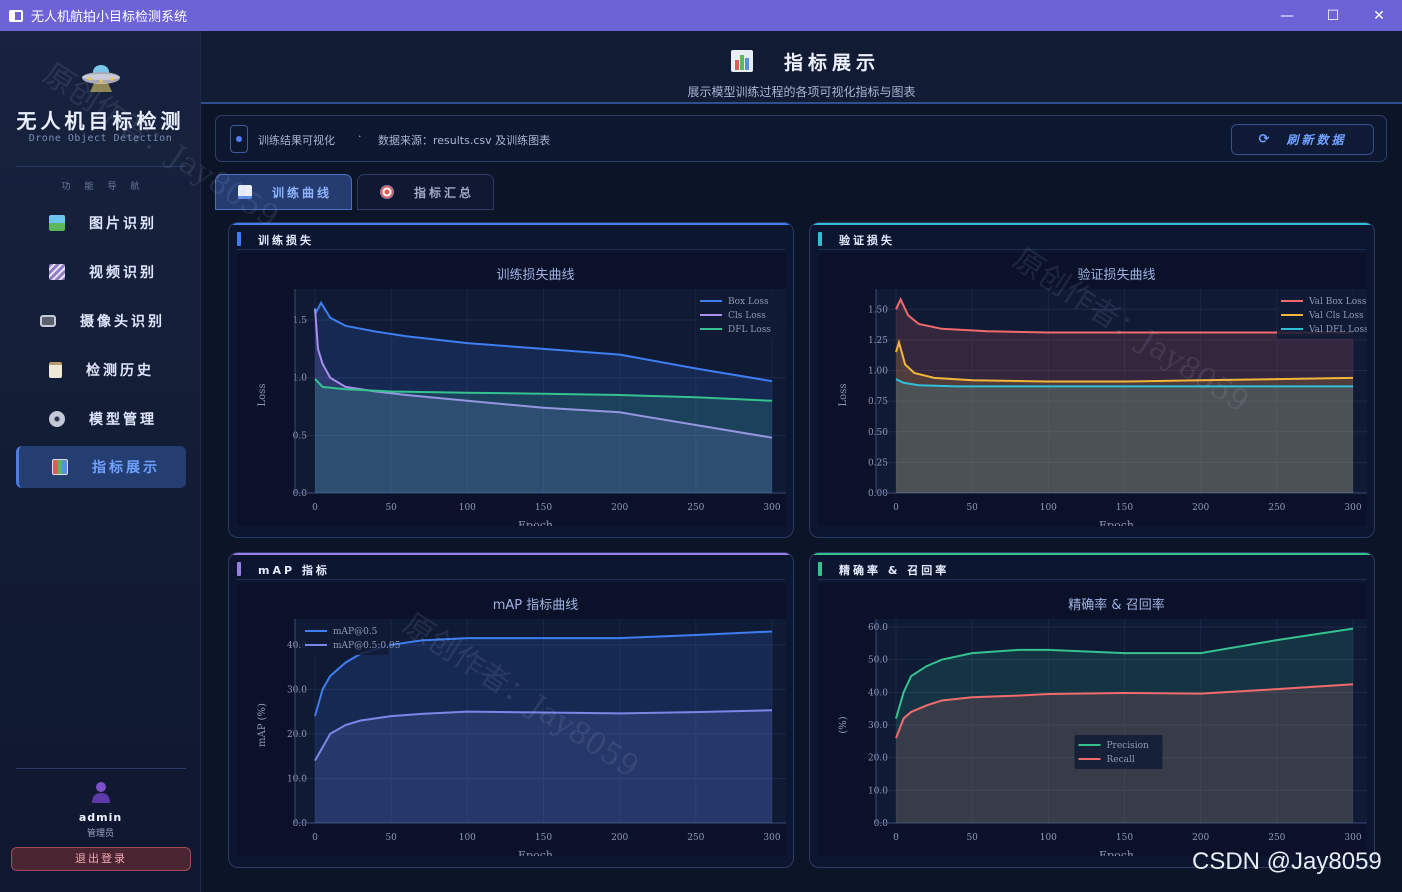 This screenshot has height=892, width=1402. Describe the element at coordinates (100, 834) in the screenshot. I see `user-role: 管理员` at that location.